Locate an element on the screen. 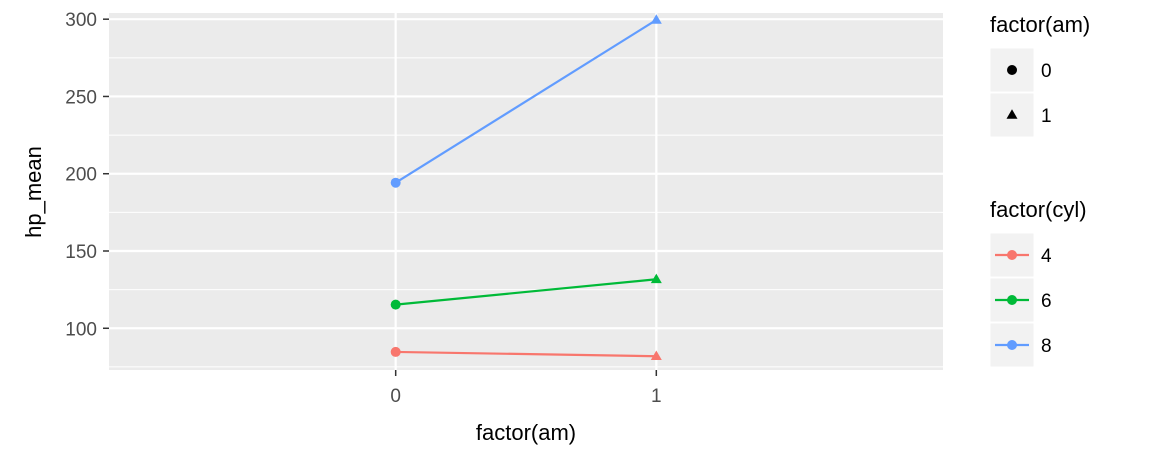  y-tick-label: 200 is located at coordinates (81, 175).